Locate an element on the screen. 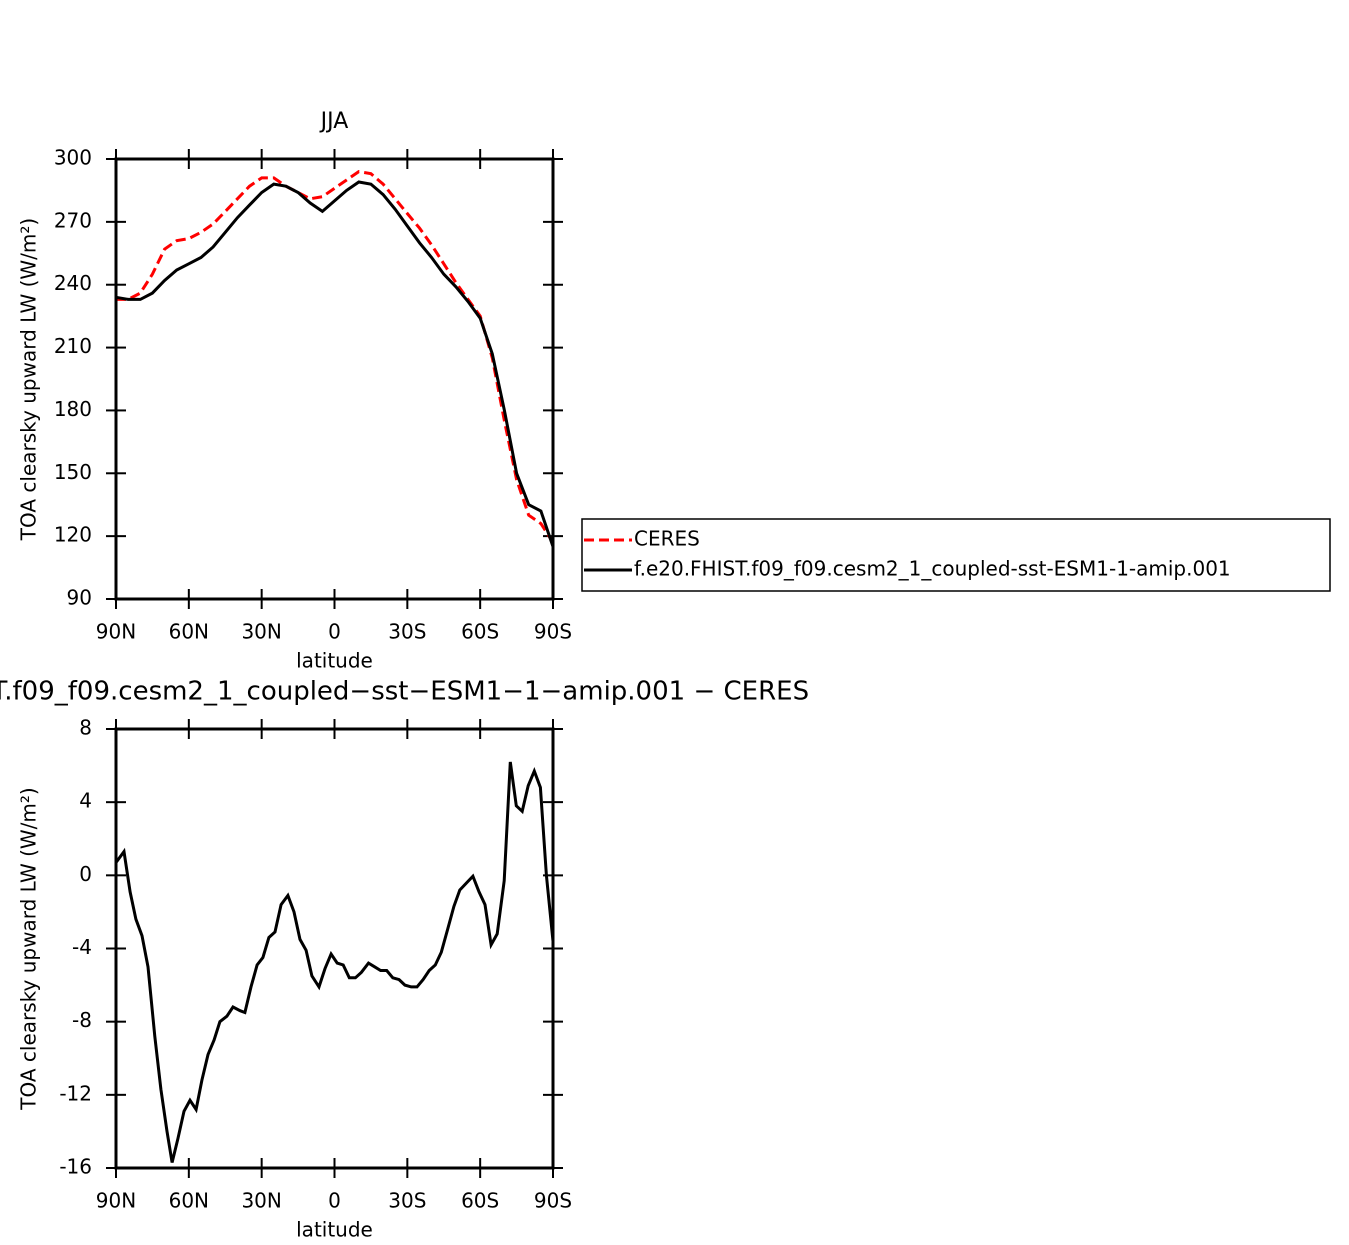 This screenshot has width=1349, height=1245. y-tick-label: 300 is located at coordinates (73, 158).